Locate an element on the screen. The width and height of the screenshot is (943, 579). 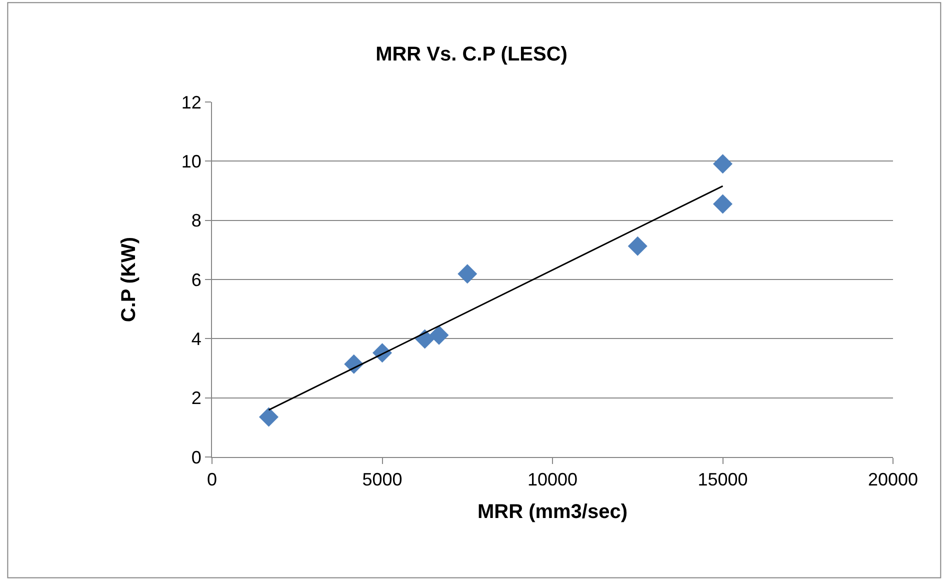
y-tick-label: 4 is located at coordinates (196, 338).